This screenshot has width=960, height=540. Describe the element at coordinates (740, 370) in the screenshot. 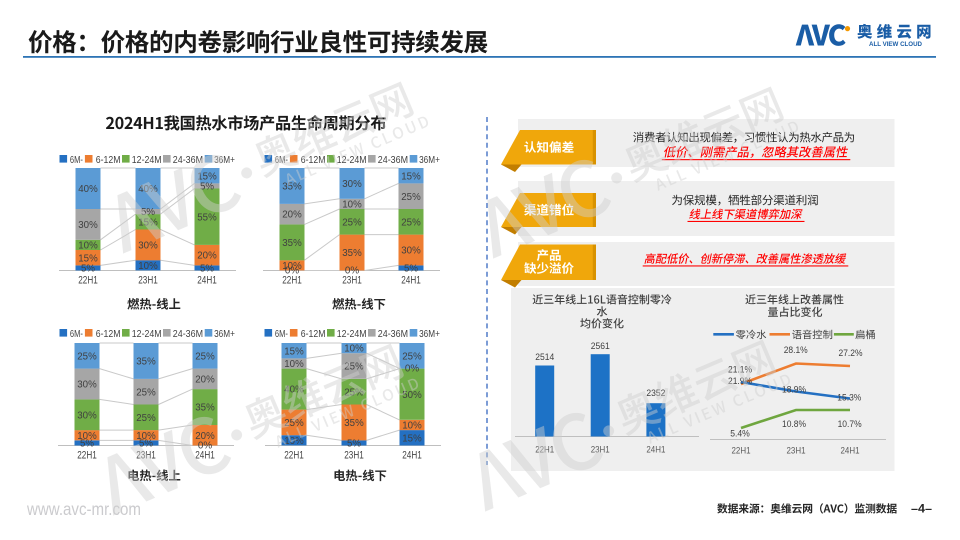

I see `svg-text: 21.1%` at that location.